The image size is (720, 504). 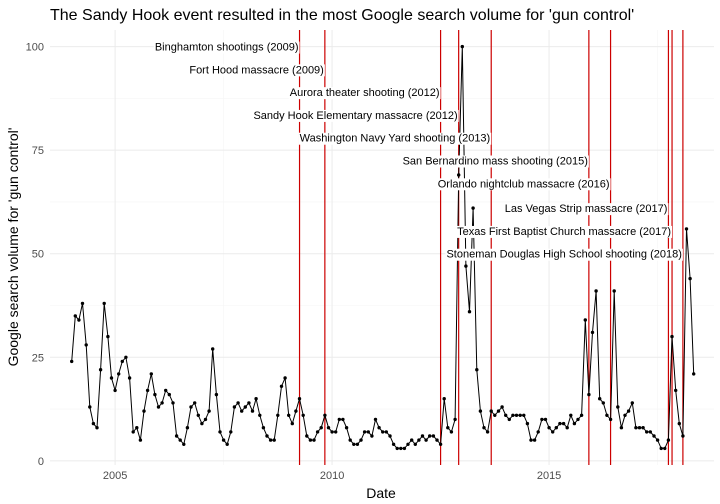 What do you see at coordinates (38, 151) in the screenshot?
I see `y-tick-label: 75` at bounding box center [38, 151].